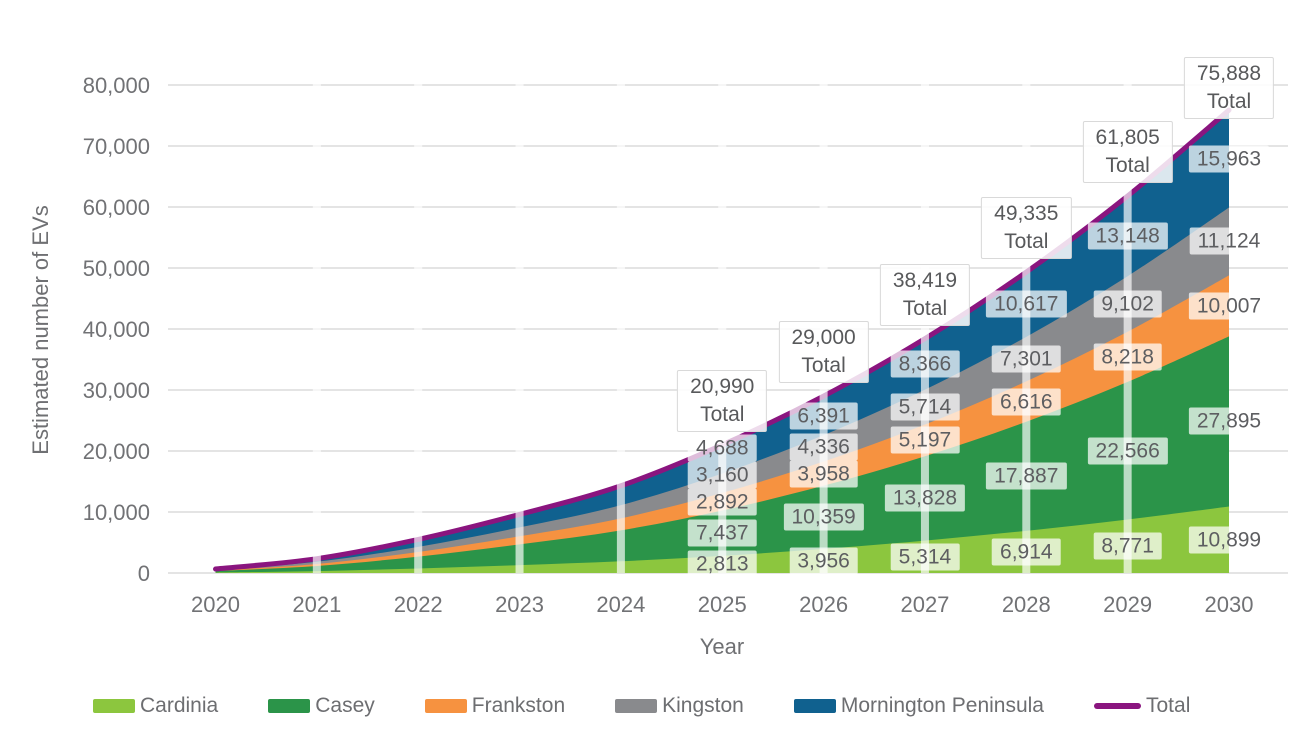  What do you see at coordinates (814, 706) in the screenshot?
I see `legend-swatch-mornington-peninsula` at bounding box center [814, 706].